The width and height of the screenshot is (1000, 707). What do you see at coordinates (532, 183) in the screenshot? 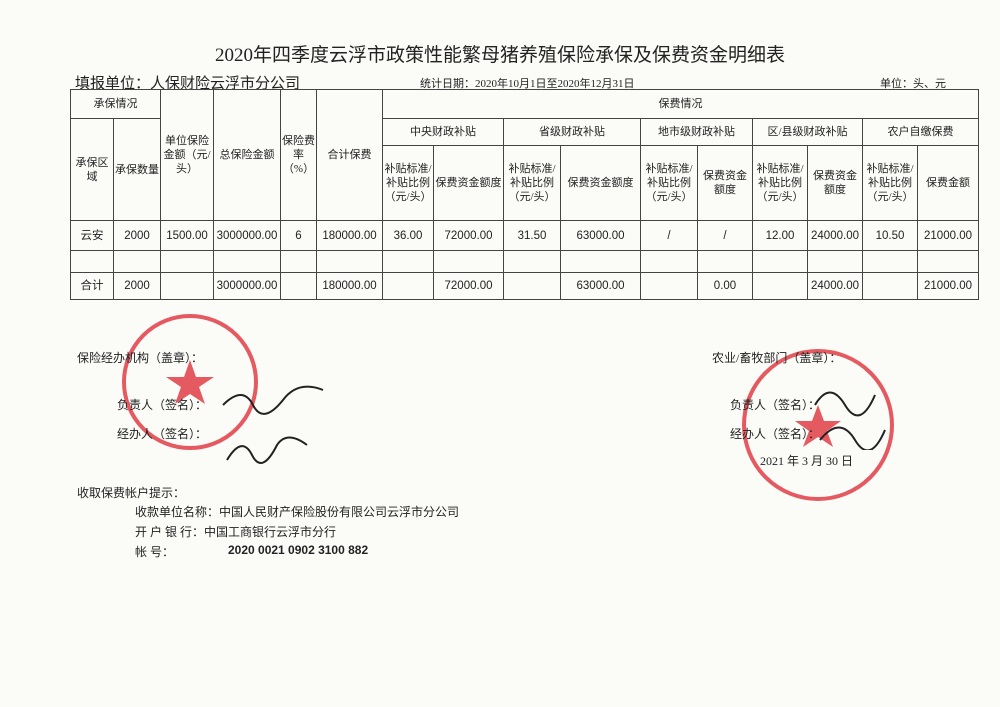
I see `header-std-provincial: 补贴标准/补贴比例（元/头）` at bounding box center [532, 183].